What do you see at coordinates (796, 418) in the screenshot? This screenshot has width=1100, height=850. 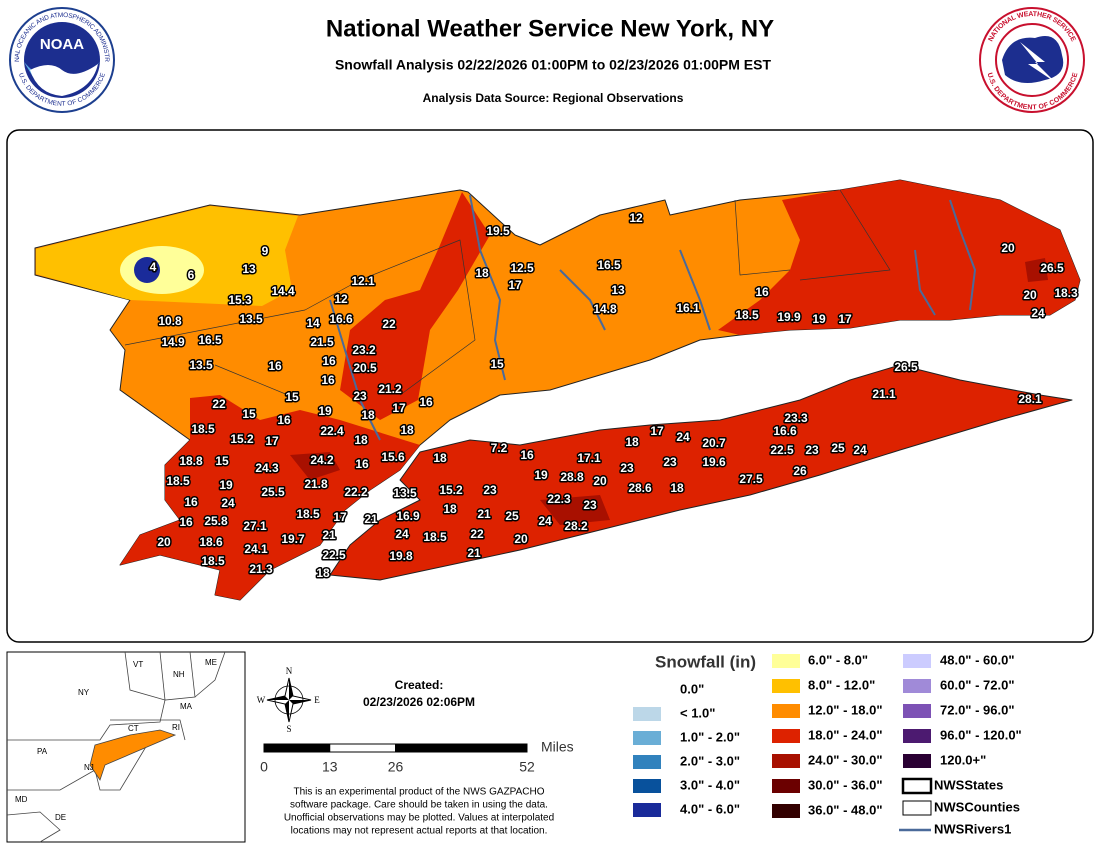 I see `snowfall-observation: 23.3` at bounding box center [796, 418].